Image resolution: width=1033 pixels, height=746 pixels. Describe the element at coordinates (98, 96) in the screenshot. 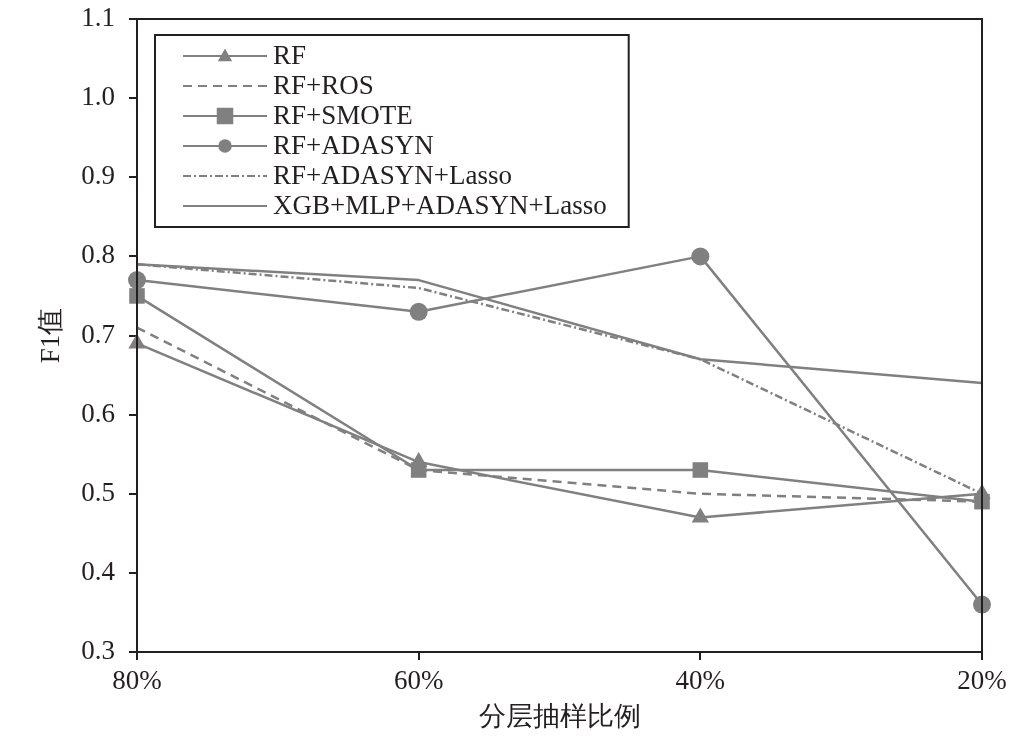

I see `y-tick-label: 1.0` at that location.